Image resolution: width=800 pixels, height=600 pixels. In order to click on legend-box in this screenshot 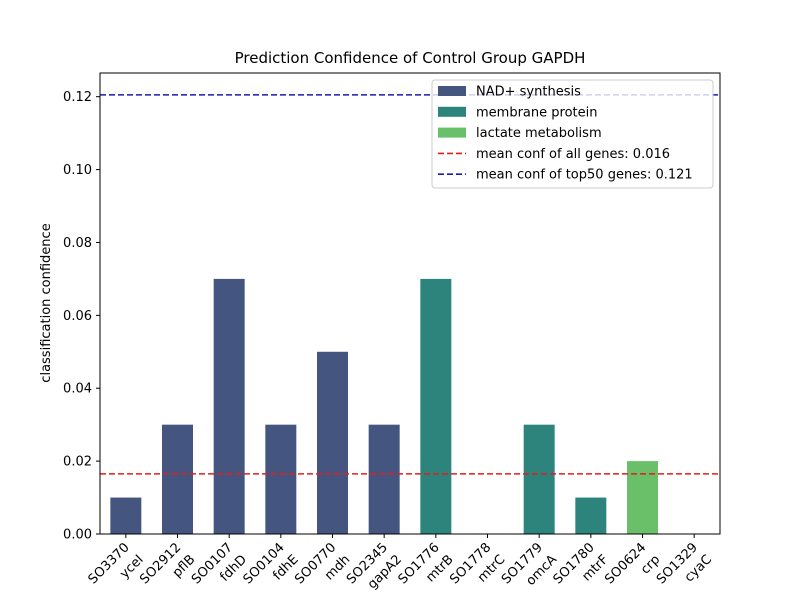, I will do `click(572, 134)`.